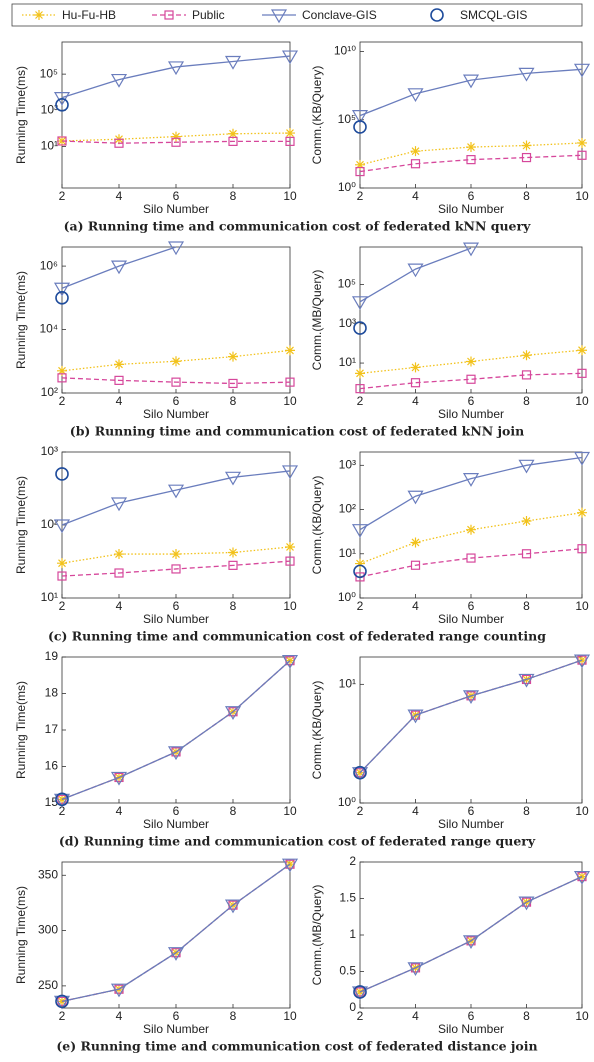 This screenshot has width=594, height=1062. What do you see at coordinates (48, 930) in the screenshot?
I see `y-tick-label: 300` at bounding box center [48, 930].